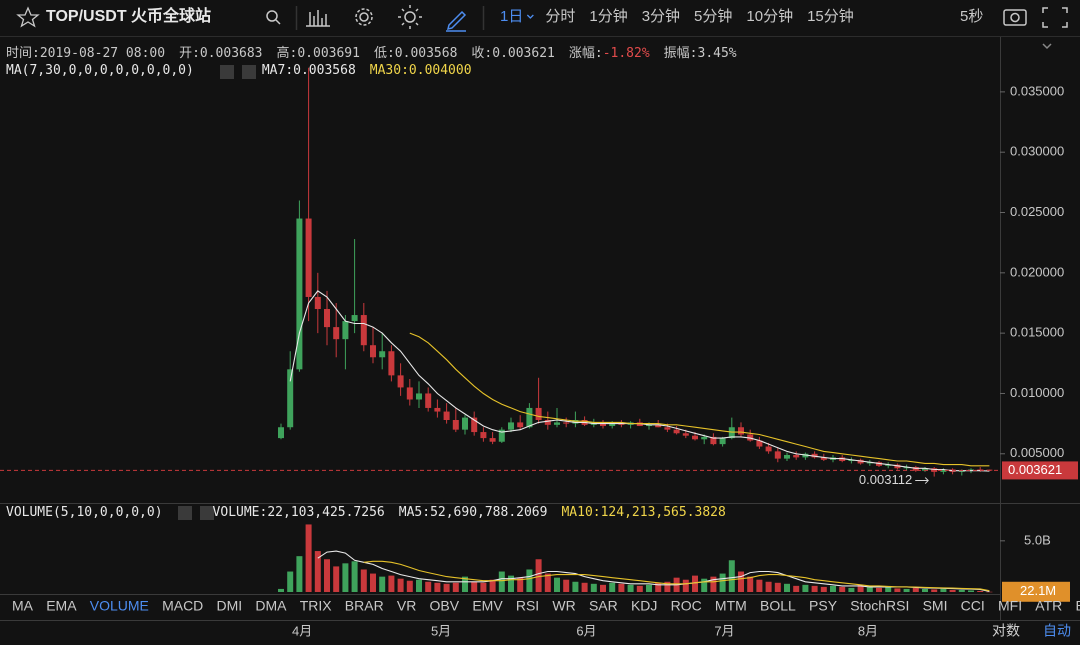  I want to click on log-scale-toggle: 对数, so click(1006, 631).